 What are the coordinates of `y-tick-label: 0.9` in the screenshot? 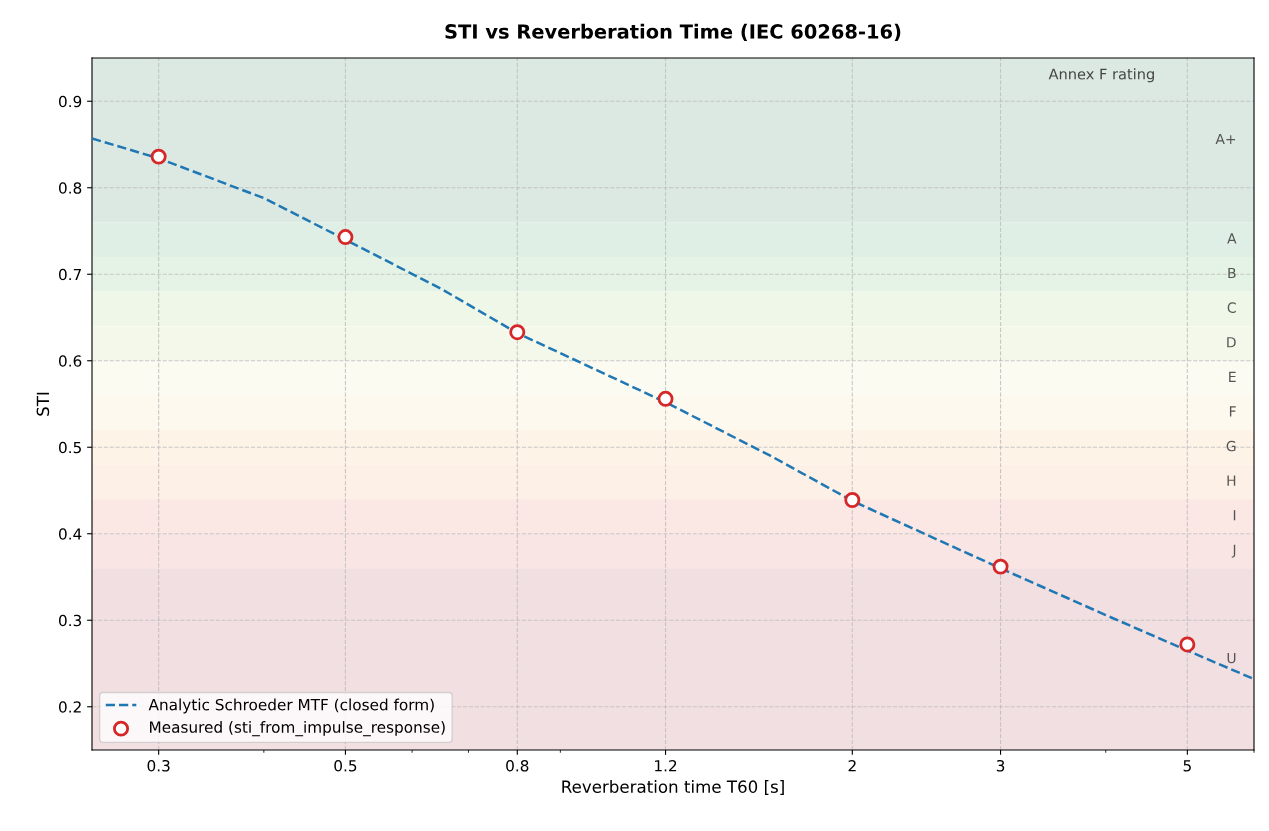 It's located at (70, 101).